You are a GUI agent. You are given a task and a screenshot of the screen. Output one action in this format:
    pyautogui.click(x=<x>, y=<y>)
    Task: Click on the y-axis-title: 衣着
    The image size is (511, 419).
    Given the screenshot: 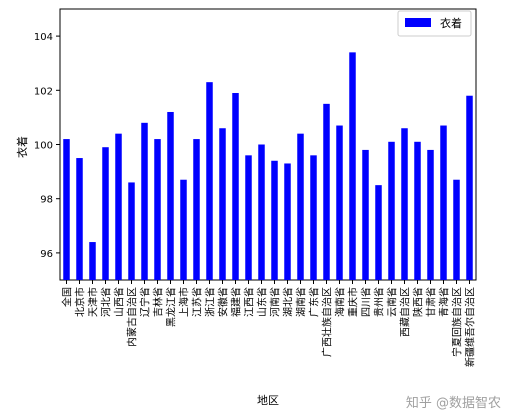 What is the action you would take?
    pyautogui.click(x=22, y=147)
    